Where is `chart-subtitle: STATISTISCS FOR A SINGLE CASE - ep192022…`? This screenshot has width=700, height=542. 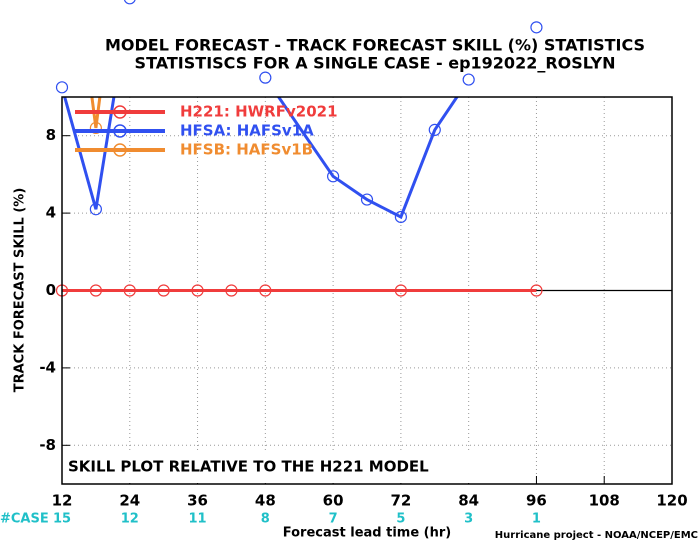
chart-subtitle: STATISTISCS FOR A SINGLE CASE - ep192022… is located at coordinates (375, 63).